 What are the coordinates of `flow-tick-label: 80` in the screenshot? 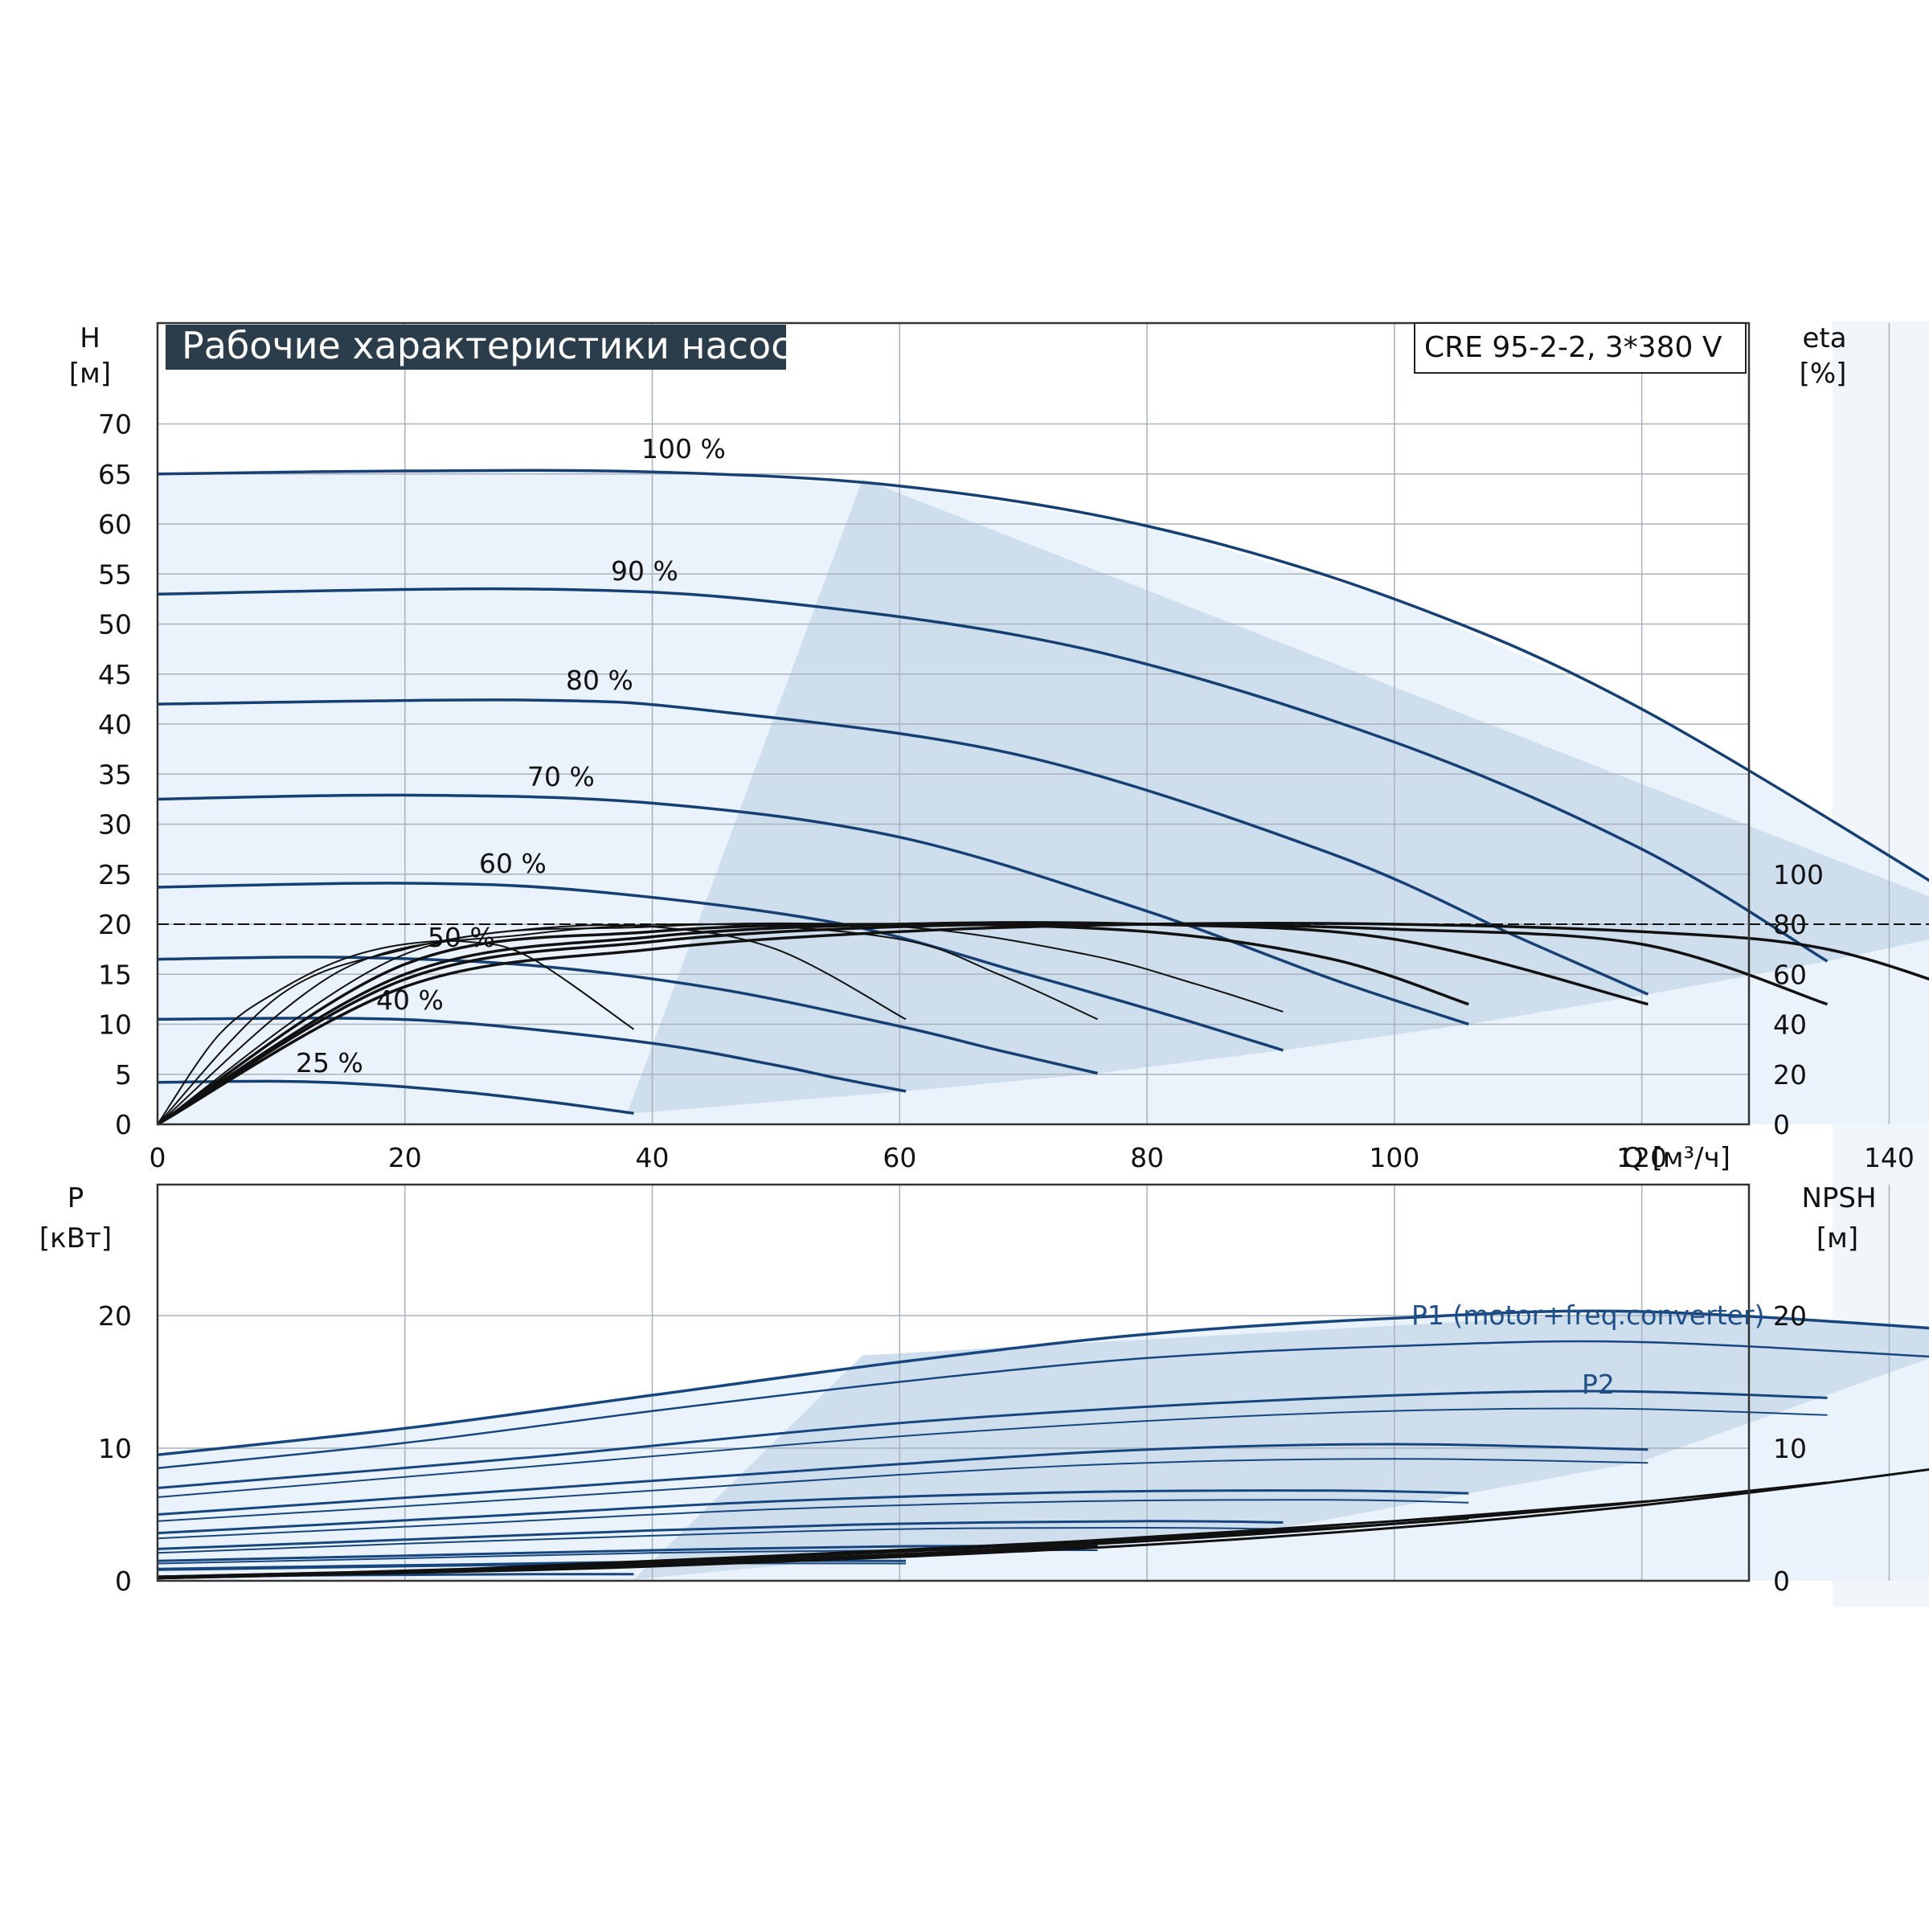 It's located at (1147, 1157).